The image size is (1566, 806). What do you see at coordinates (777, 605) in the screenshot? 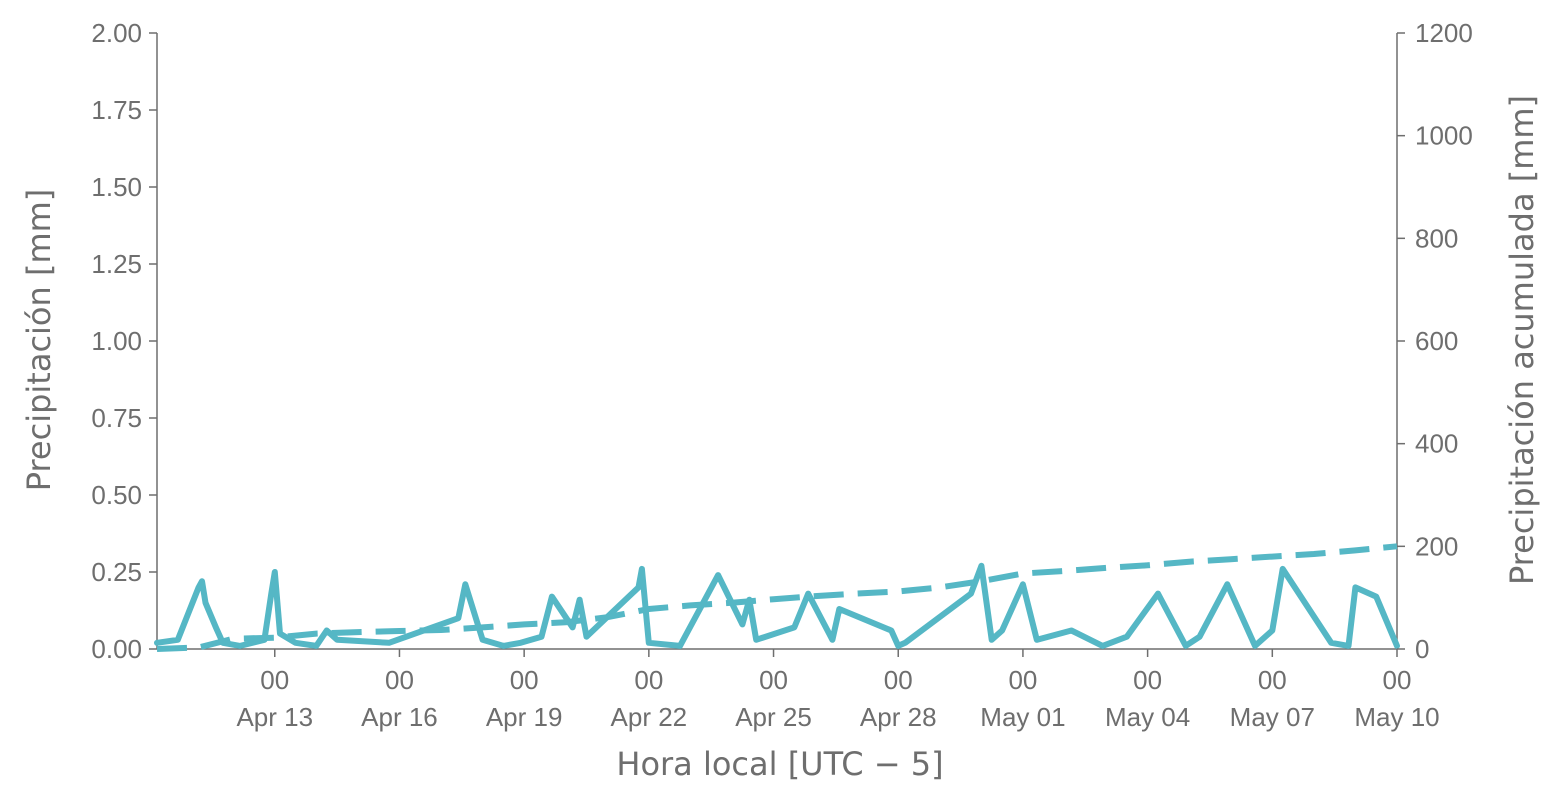
I see `precipitation-line` at bounding box center [777, 605].